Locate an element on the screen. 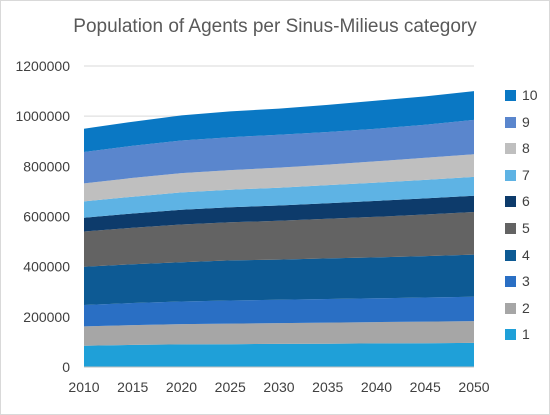  x-tick-label: 2035 is located at coordinates (327, 387).